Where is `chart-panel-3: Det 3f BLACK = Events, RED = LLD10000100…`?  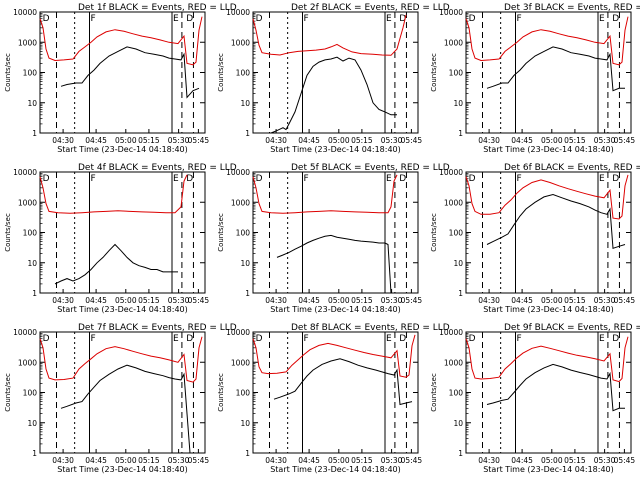 chart-panel-3: Det 3f BLACK = Events, RED = LLD10000100… is located at coordinates (535, 78).